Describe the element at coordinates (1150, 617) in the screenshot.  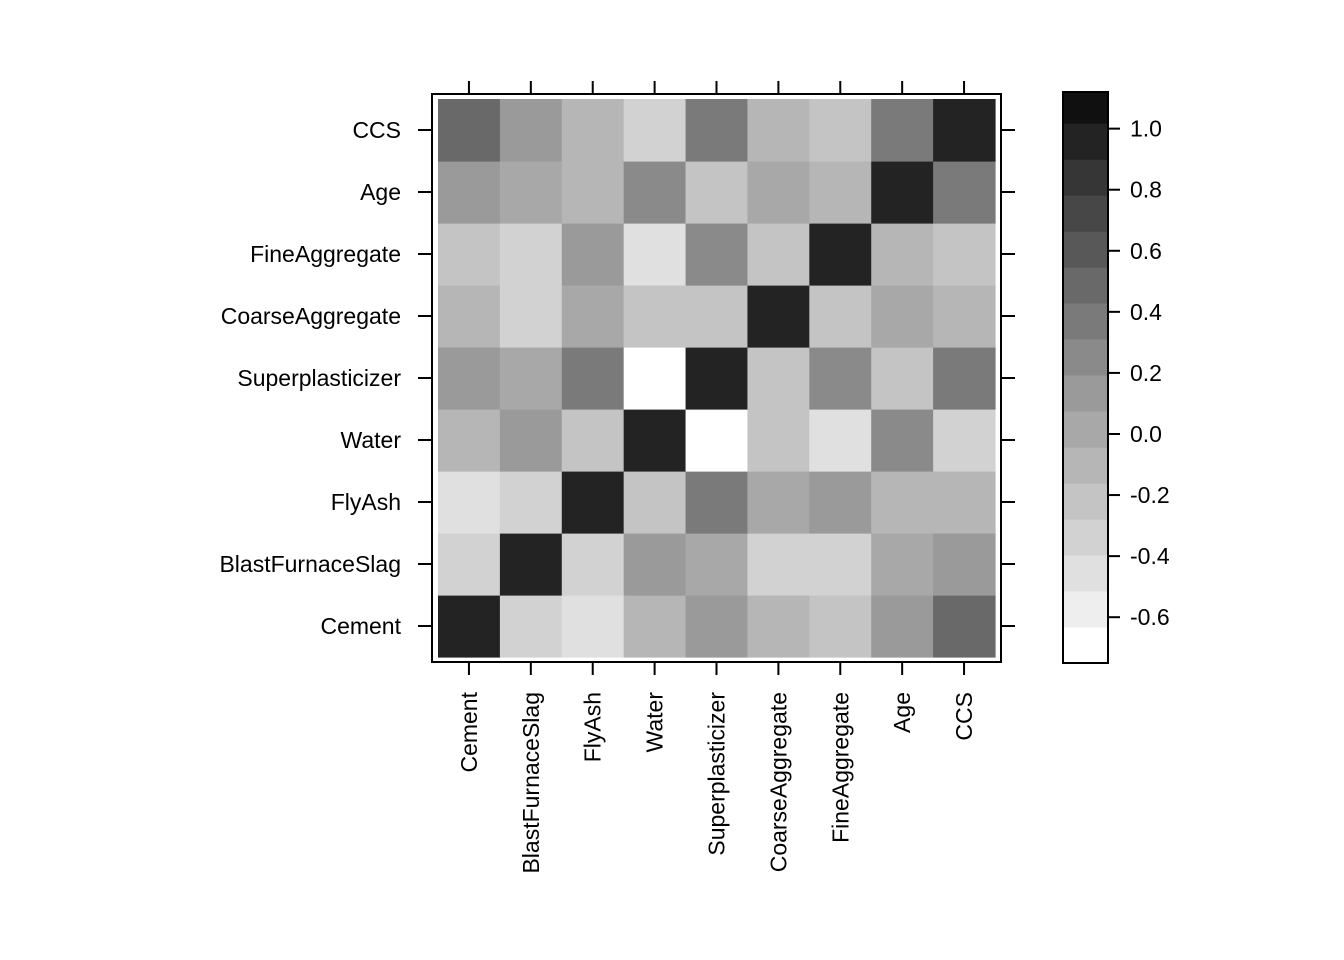
I see `colorbar-tick-label: -0.6` at that location.